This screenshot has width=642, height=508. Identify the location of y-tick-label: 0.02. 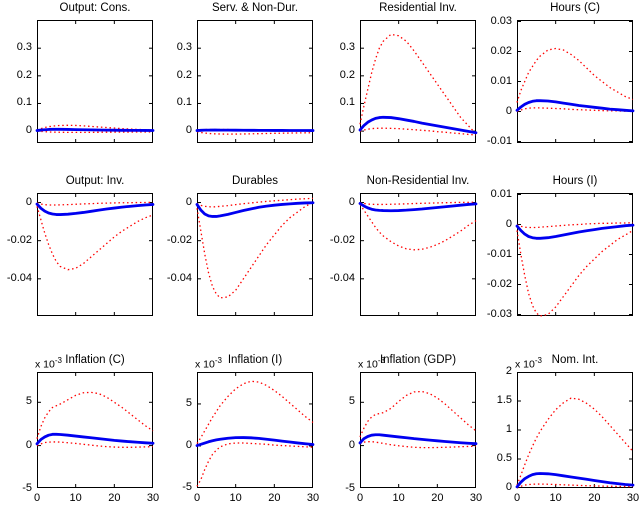
(501, 50).